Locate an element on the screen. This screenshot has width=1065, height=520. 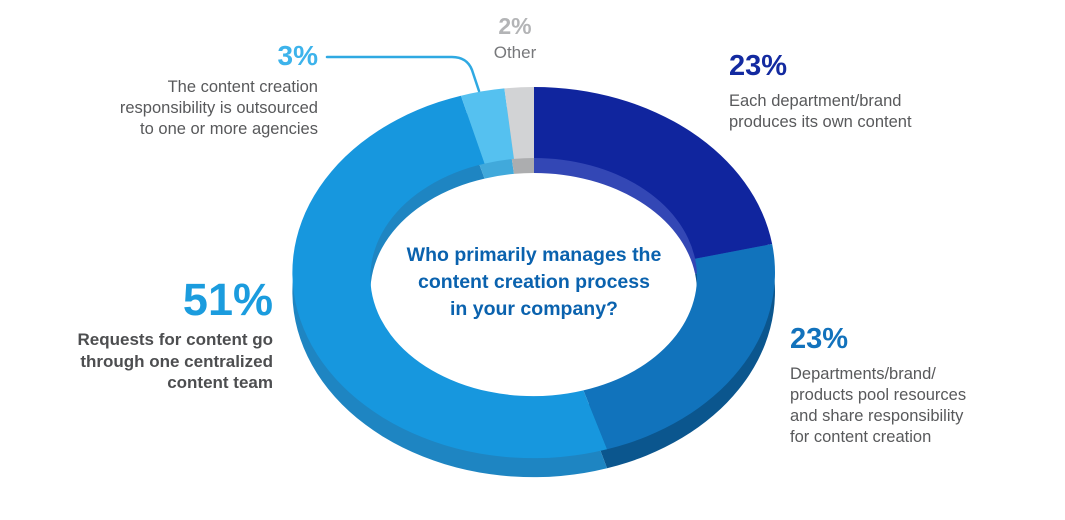
percent-centralized-team: 51% is located at coordinates (227, 299).